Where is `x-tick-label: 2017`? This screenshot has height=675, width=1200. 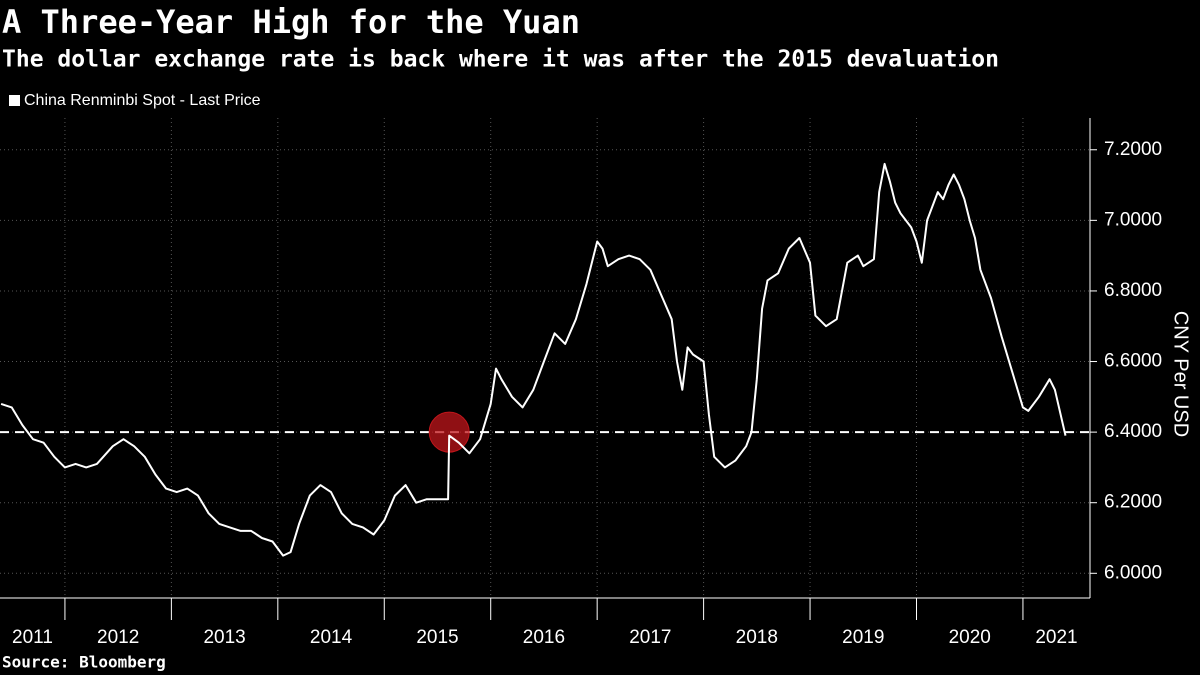 x-tick-label: 2017 is located at coordinates (650, 637).